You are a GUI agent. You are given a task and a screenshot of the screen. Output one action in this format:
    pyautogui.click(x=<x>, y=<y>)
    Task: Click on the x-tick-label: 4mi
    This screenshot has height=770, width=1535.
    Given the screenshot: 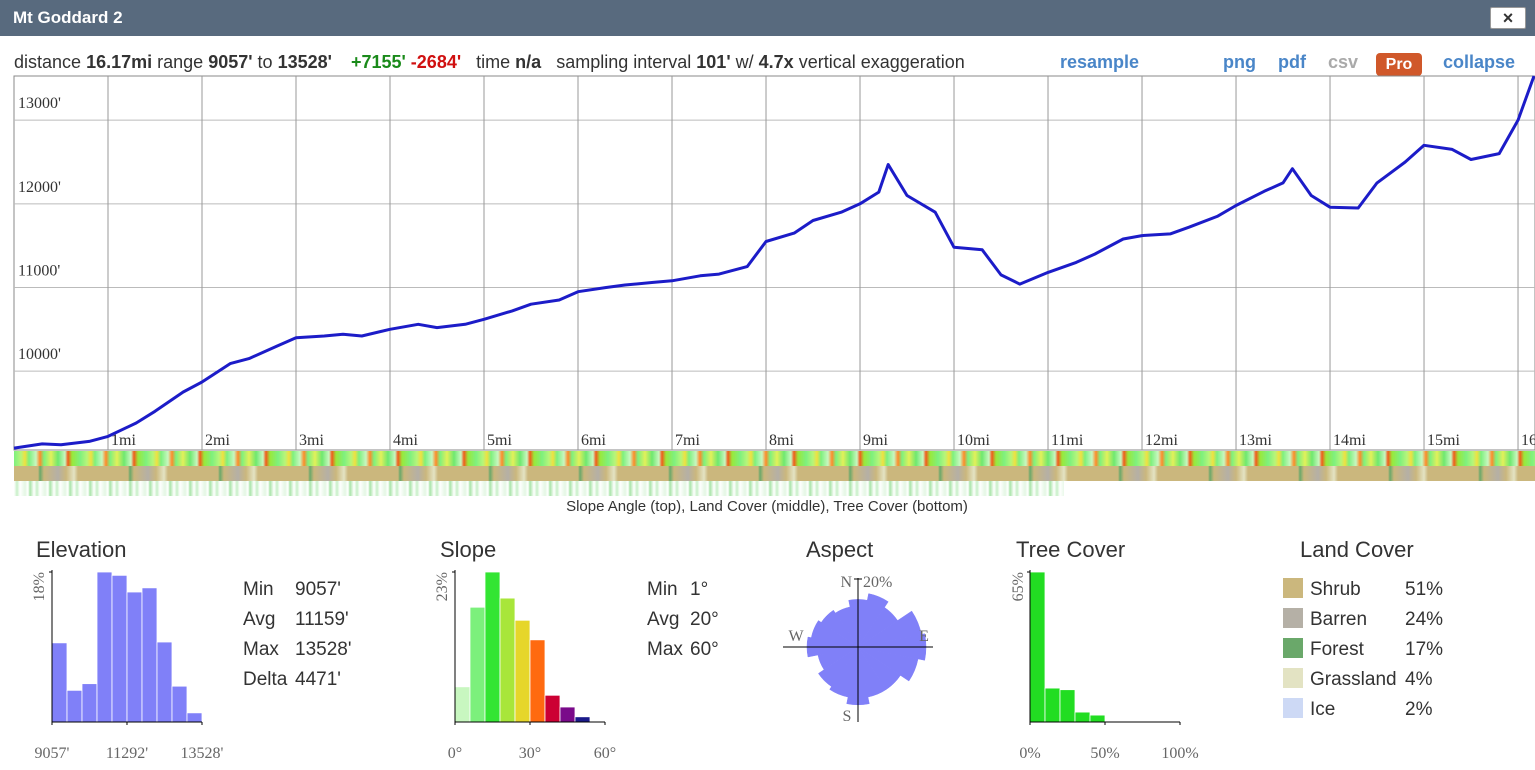 What is the action you would take?
    pyautogui.click(x=405, y=440)
    